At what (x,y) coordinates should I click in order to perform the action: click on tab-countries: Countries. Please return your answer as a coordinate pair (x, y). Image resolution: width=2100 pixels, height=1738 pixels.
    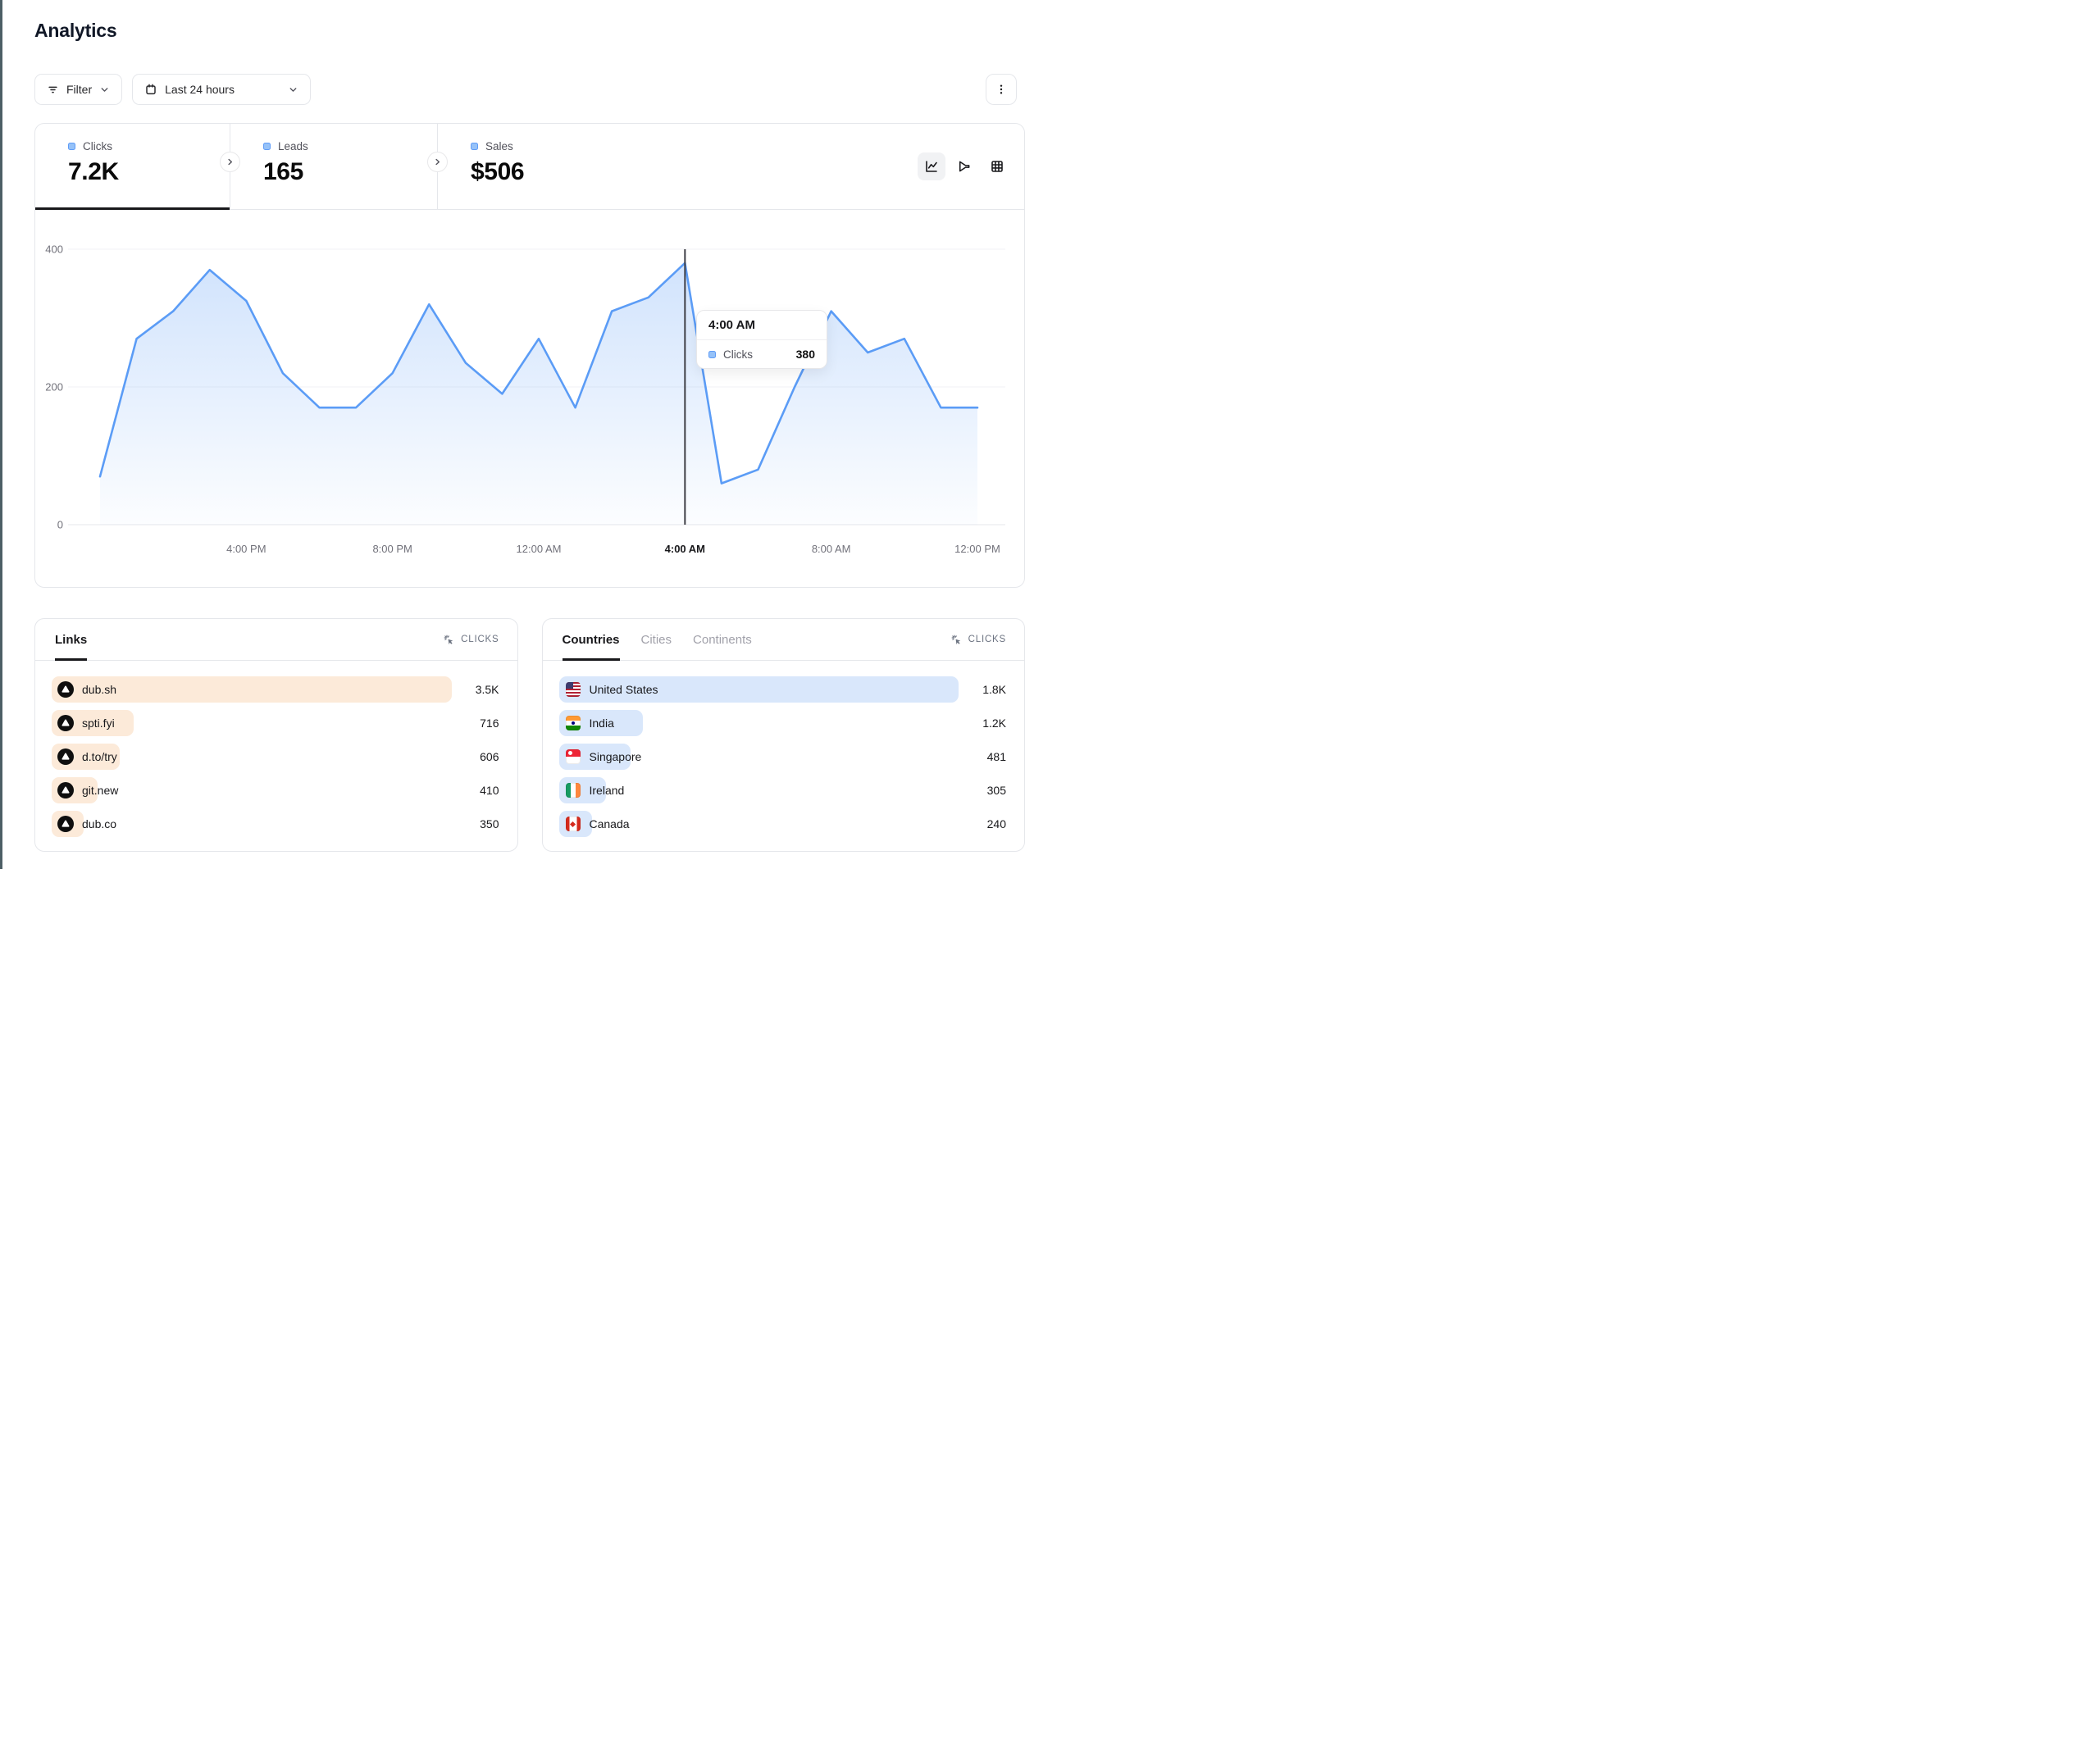
    Looking at the image, I should click on (591, 640).